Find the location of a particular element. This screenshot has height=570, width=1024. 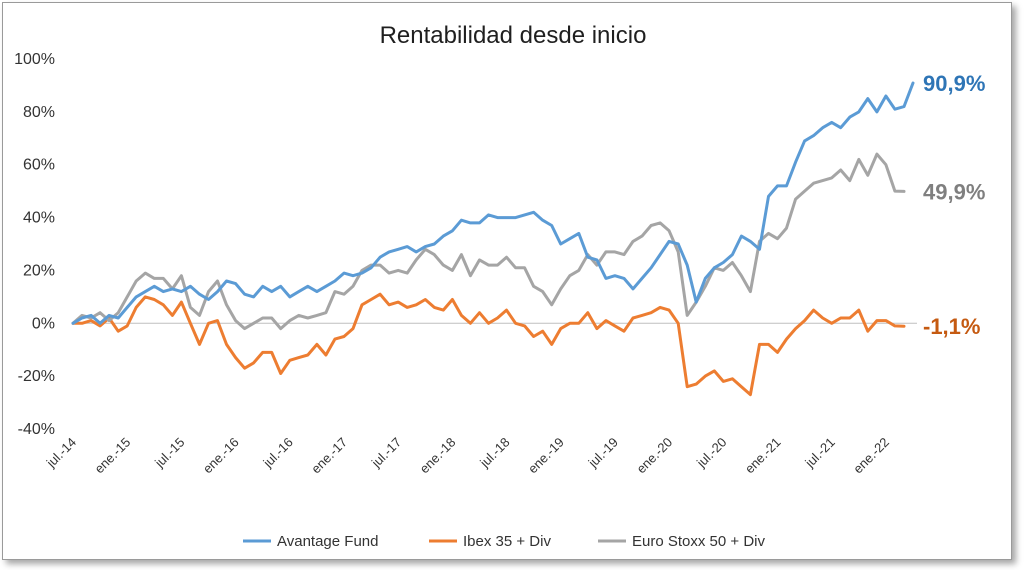

y-tick-label: 100% is located at coordinates (34, 59).